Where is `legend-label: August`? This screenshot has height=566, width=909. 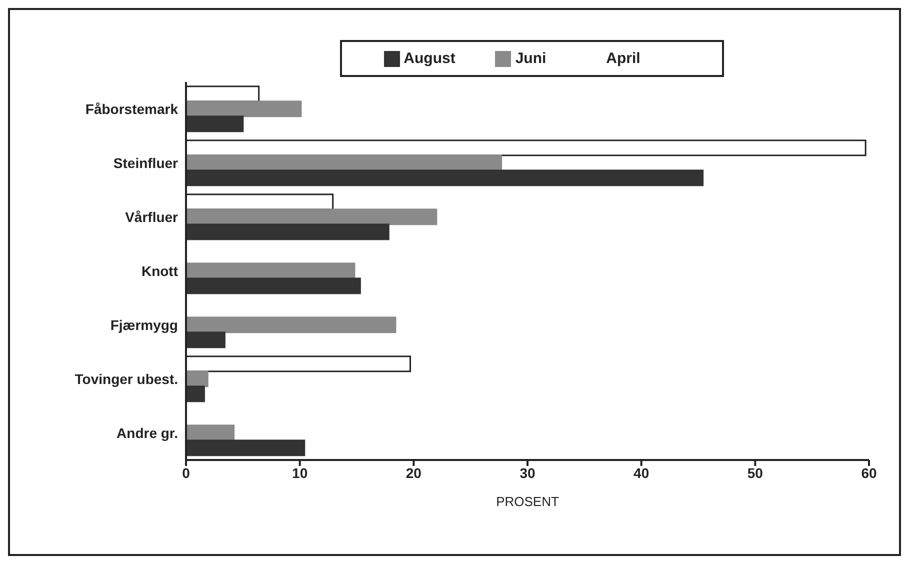 legend-label: August is located at coordinates (430, 58).